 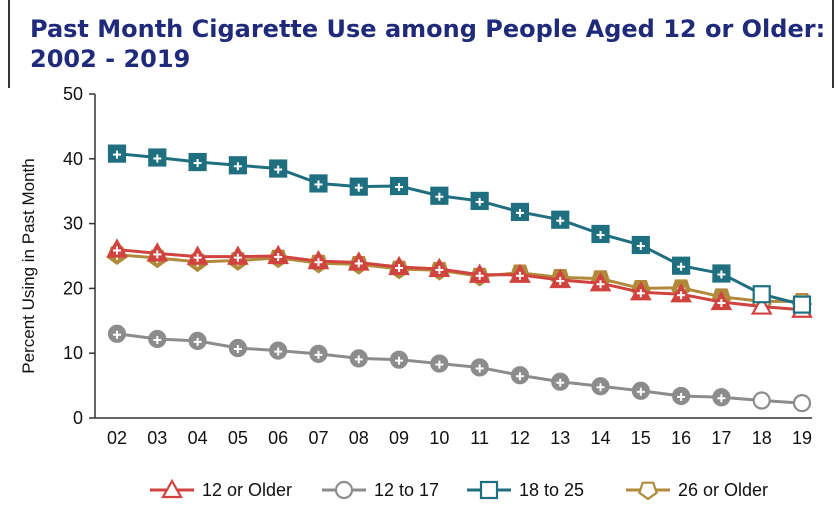 I want to click on x-tick-label: 07, so click(x=318, y=438).